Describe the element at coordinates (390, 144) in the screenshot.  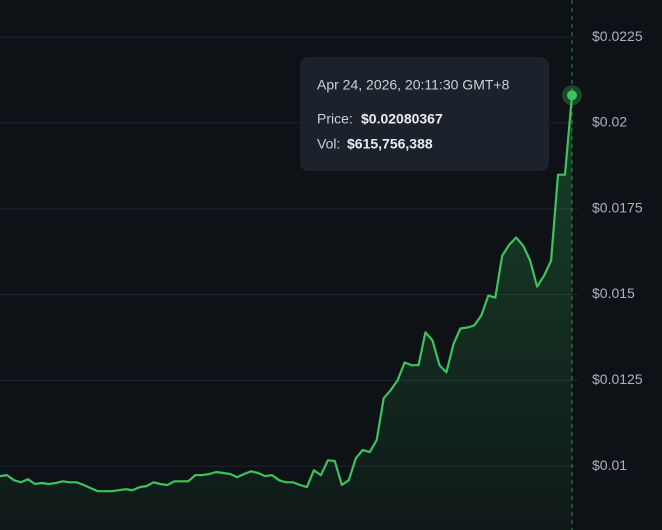
I see `tooltip-vol: $615,756,388` at that location.